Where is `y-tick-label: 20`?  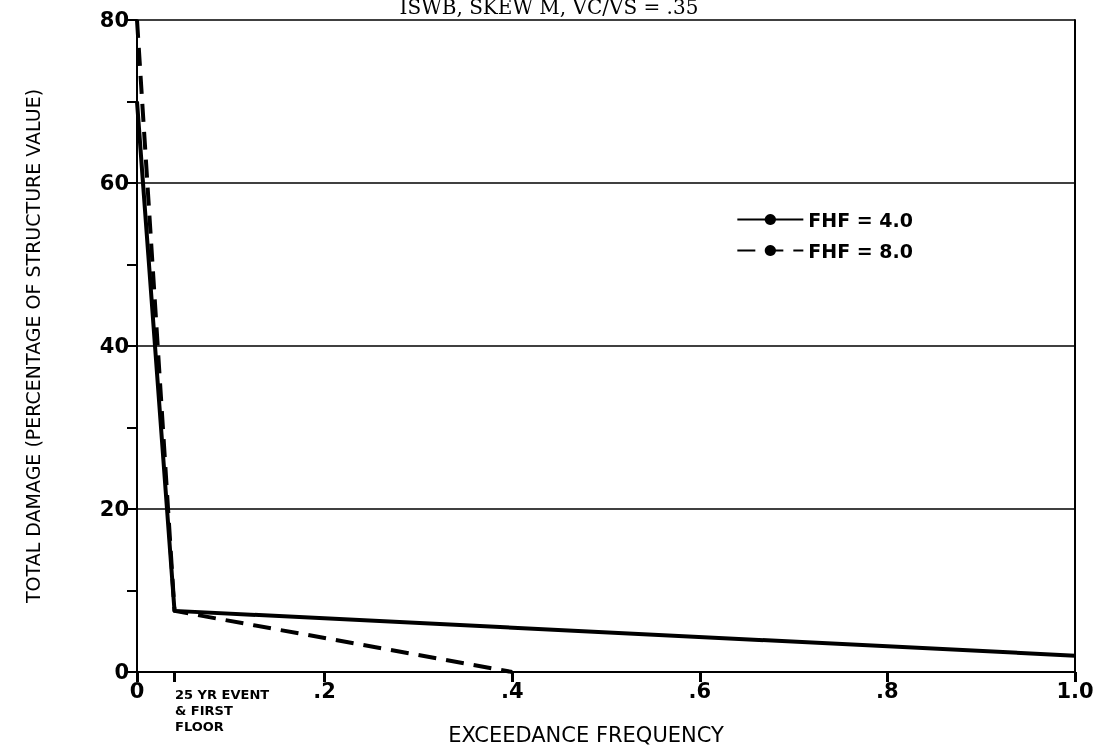
y-tick-label: 20 is located at coordinates (114, 509).